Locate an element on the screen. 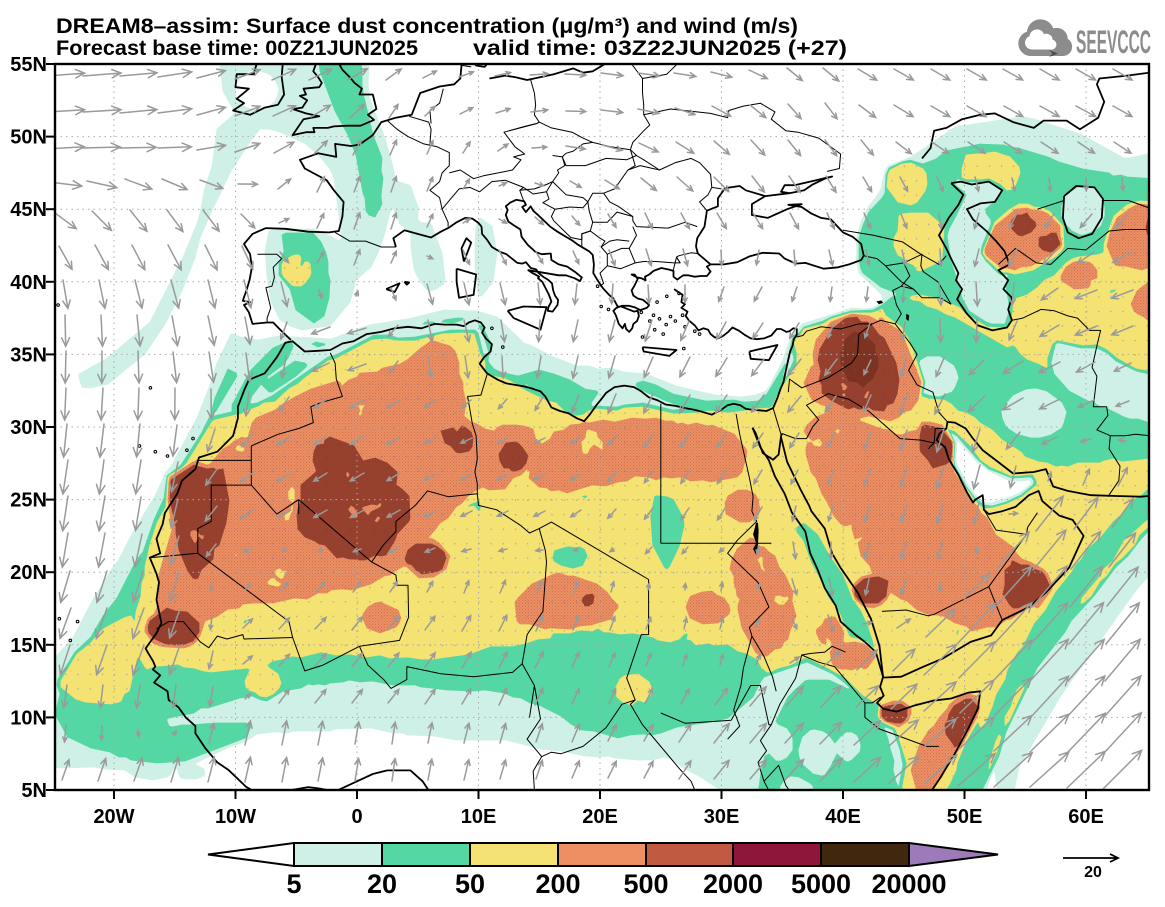 The width and height of the screenshot is (1165, 907). svg-text: 30E is located at coordinates (722, 817).